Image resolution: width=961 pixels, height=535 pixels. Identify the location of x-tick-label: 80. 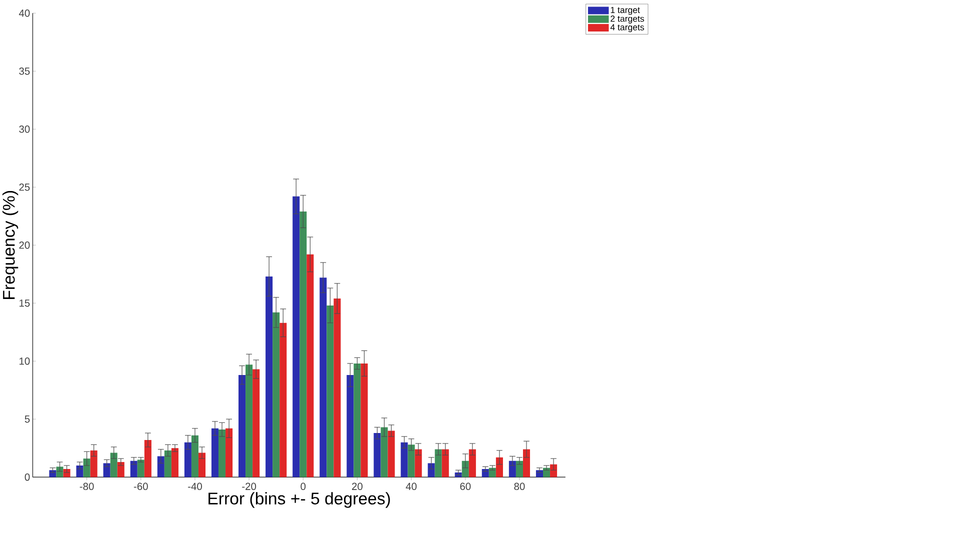
(519, 486).